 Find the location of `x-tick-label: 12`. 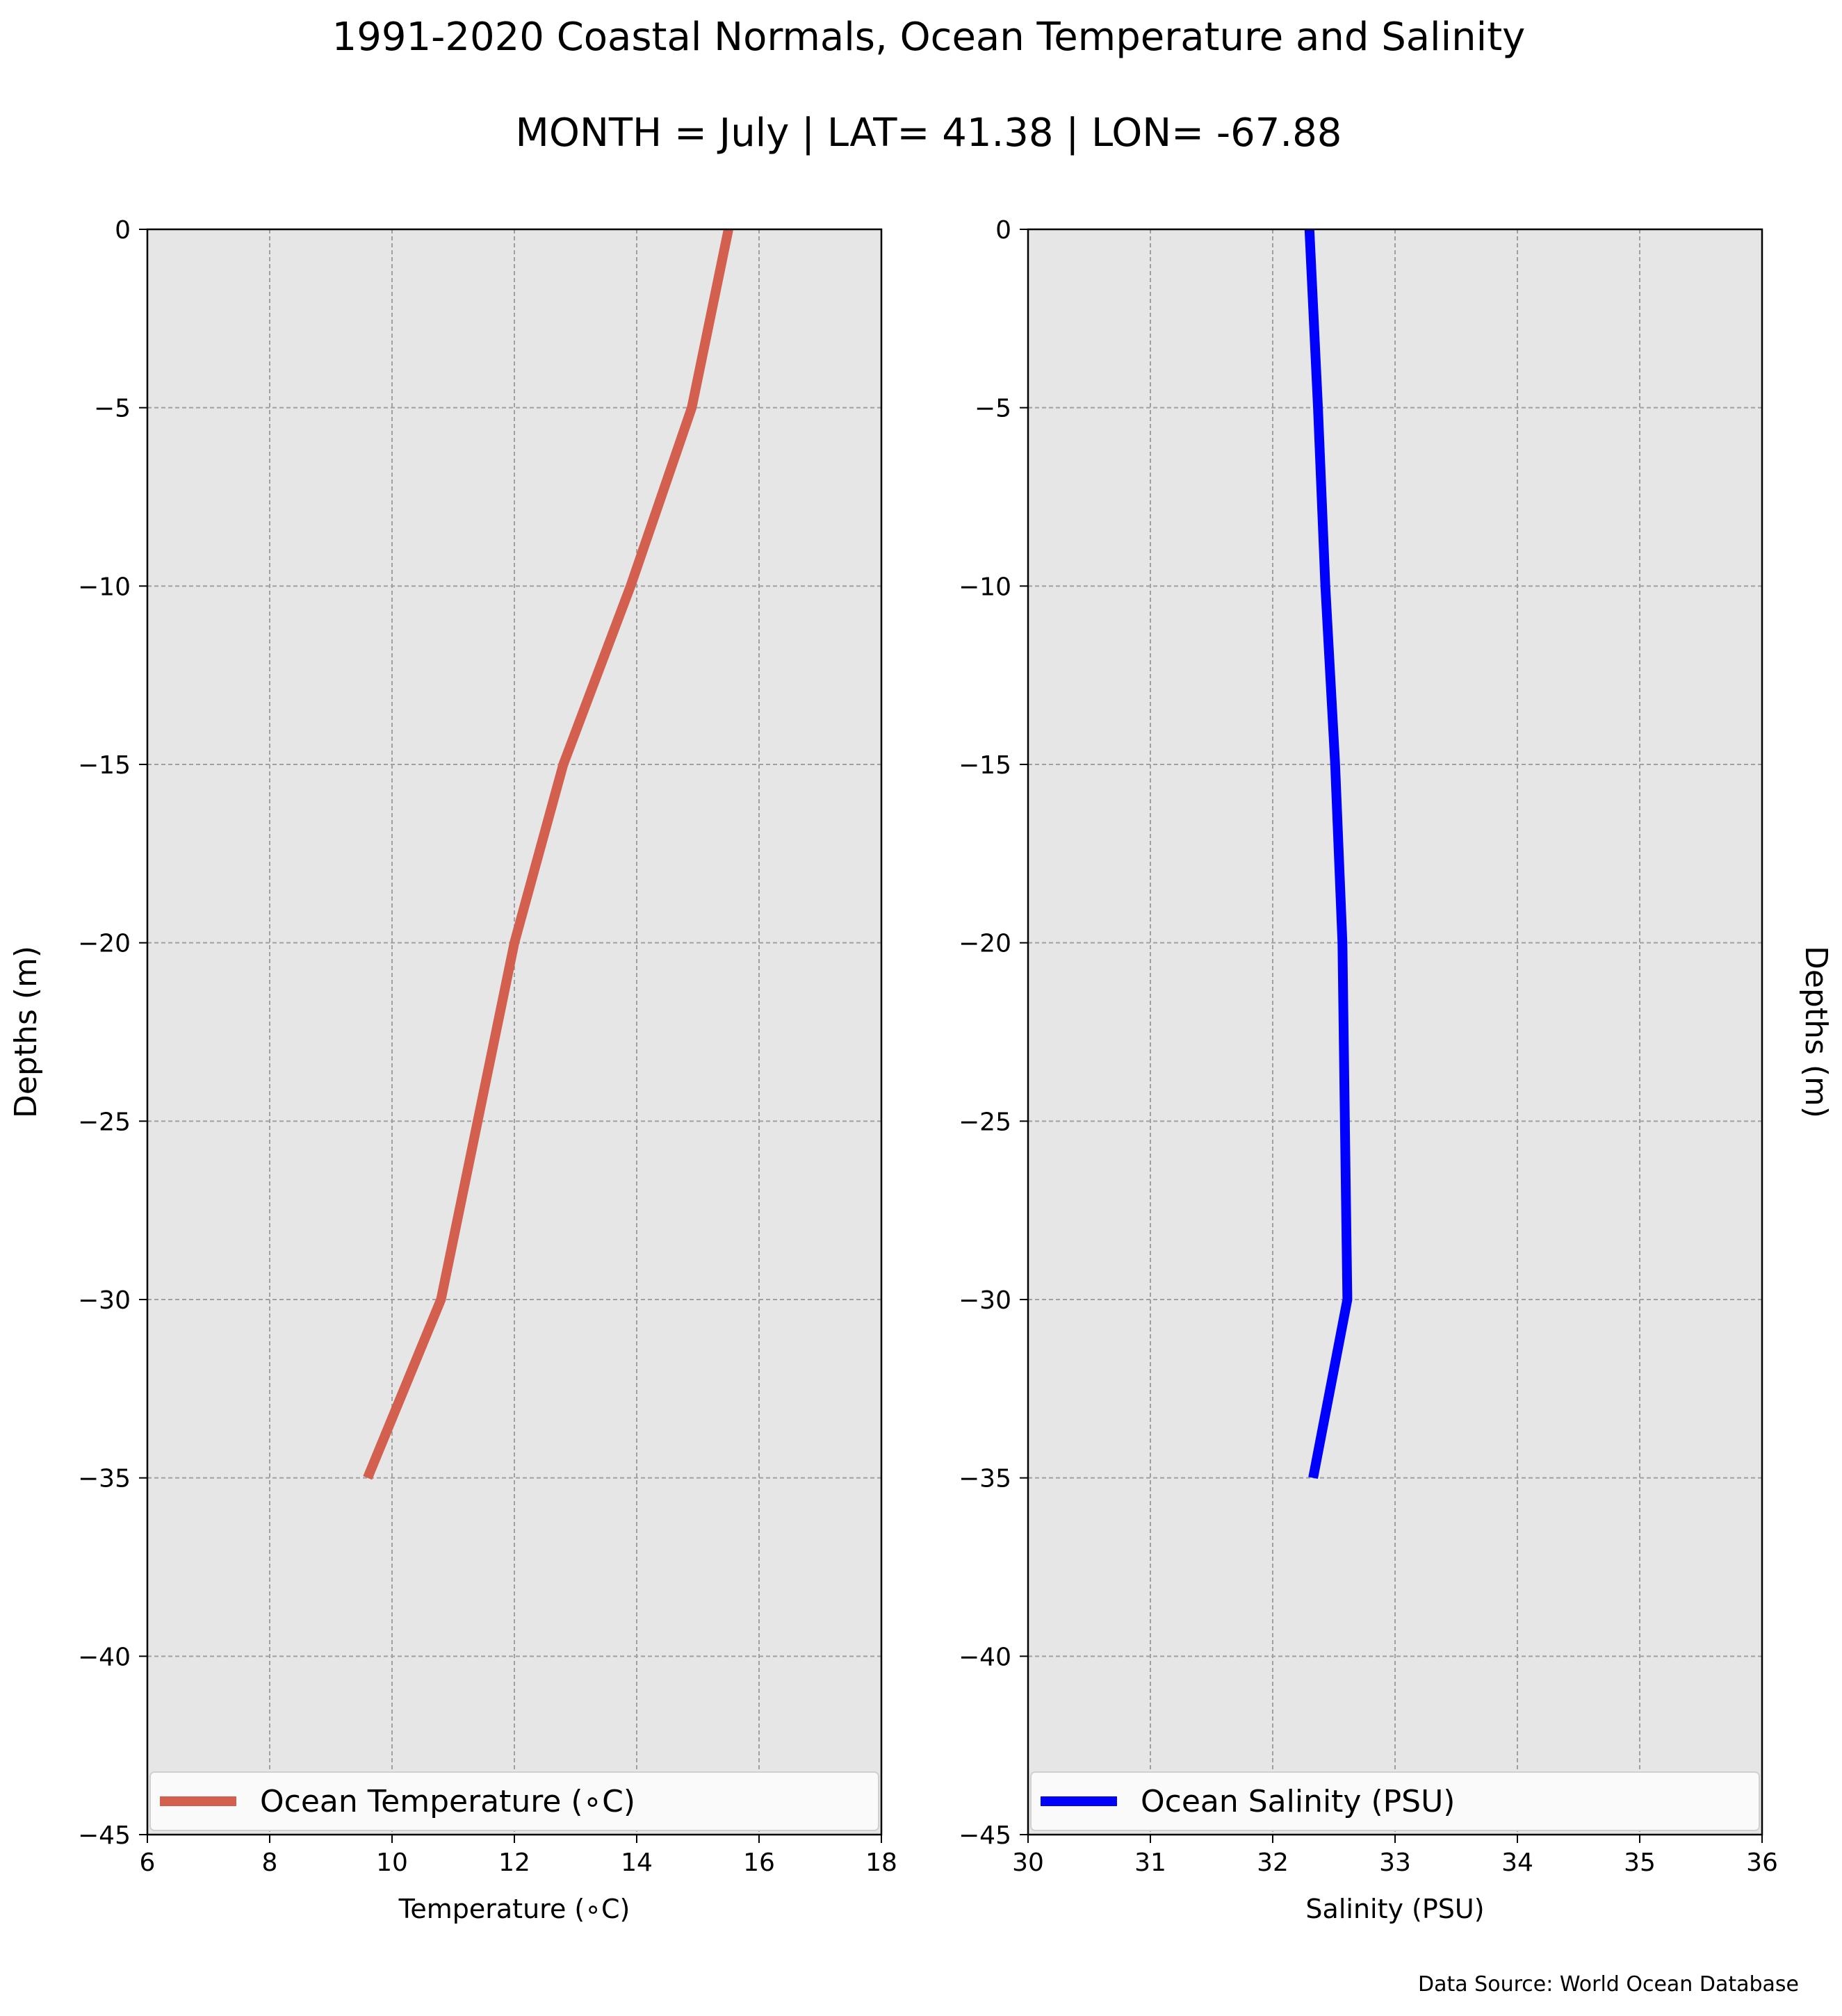

x-tick-label: 12 is located at coordinates (514, 1863).